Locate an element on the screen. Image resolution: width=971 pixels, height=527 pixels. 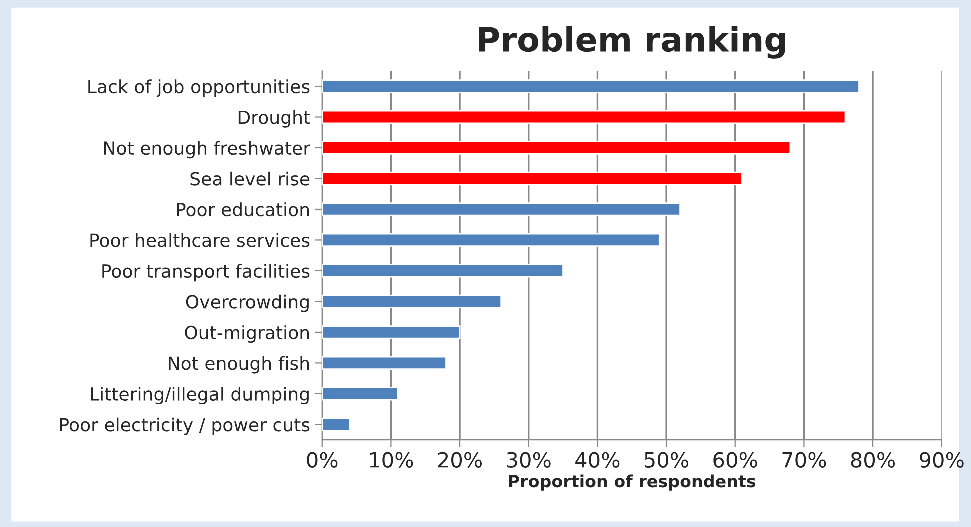
chart-title: Problem ranking is located at coordinates (632, 42).